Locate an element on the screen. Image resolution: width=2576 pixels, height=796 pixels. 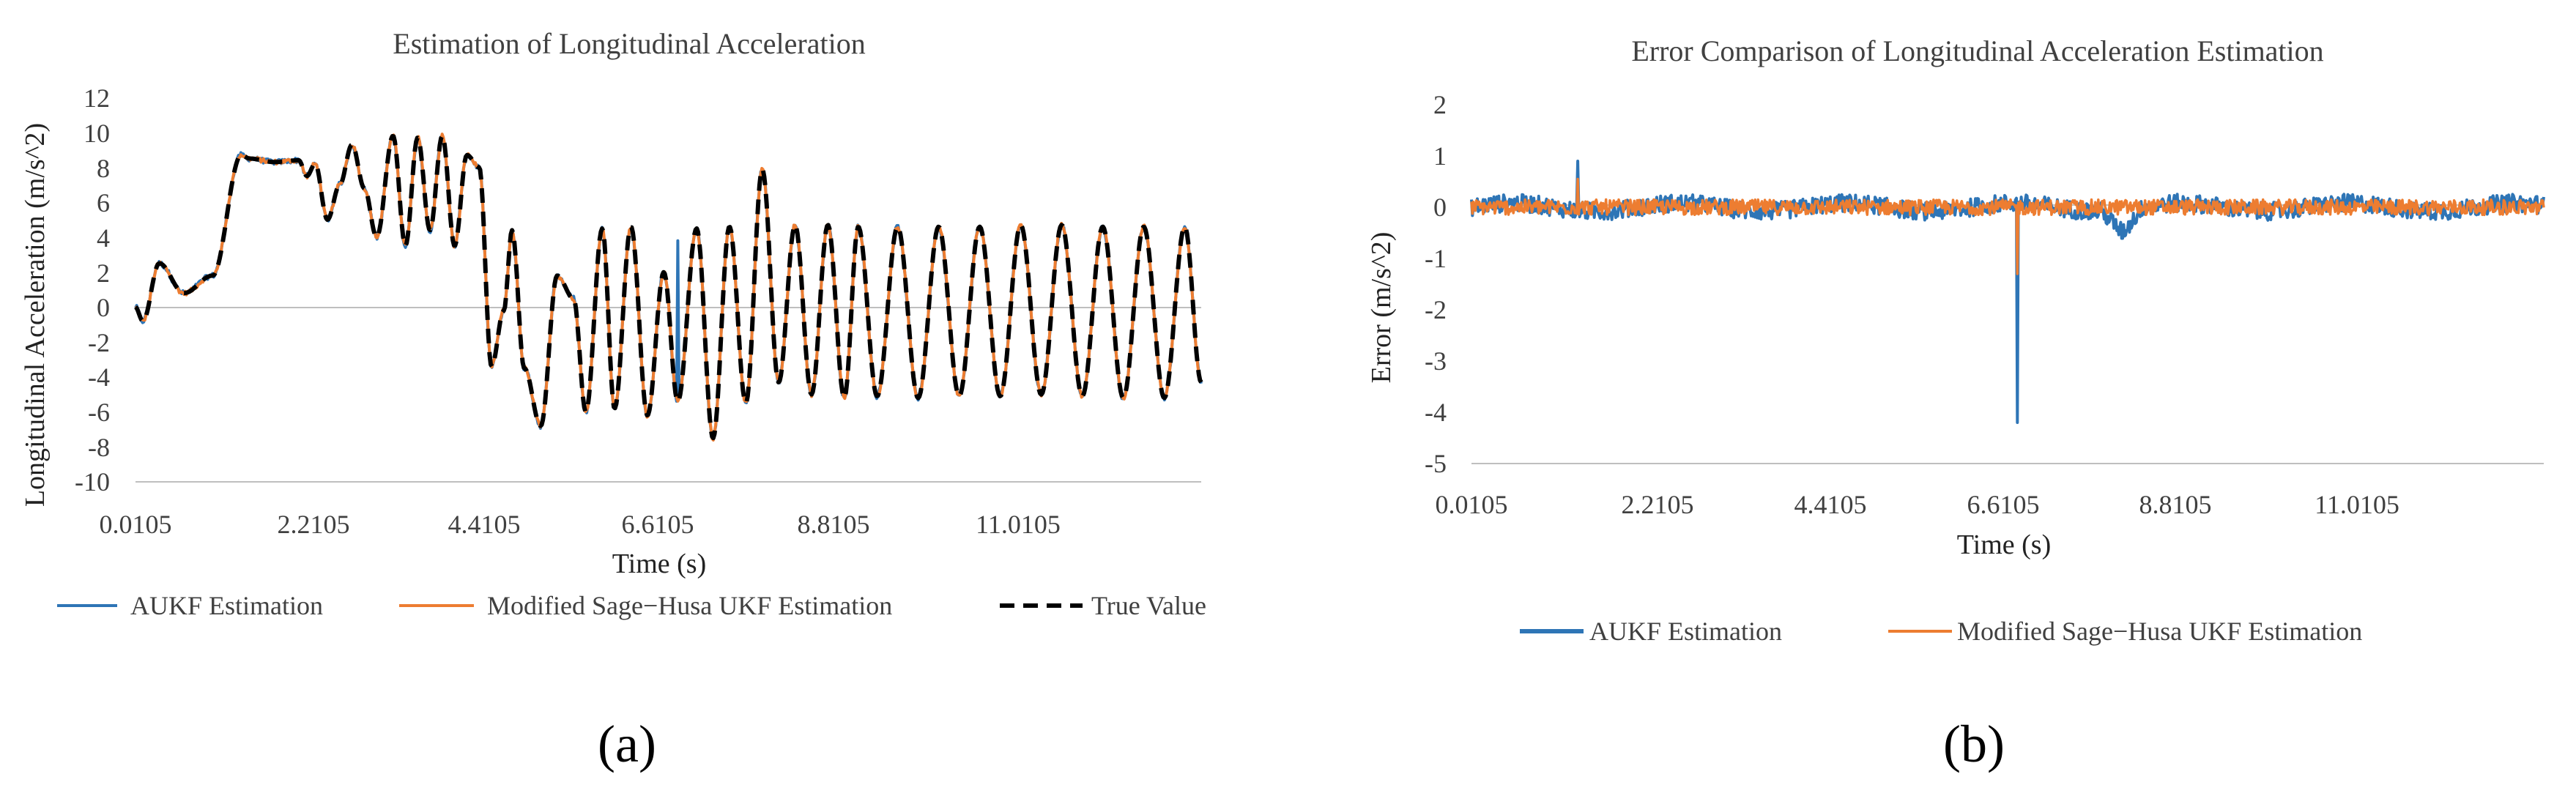
chart-b-xtick: 0.0105 is located at coordinates (1472, 504).